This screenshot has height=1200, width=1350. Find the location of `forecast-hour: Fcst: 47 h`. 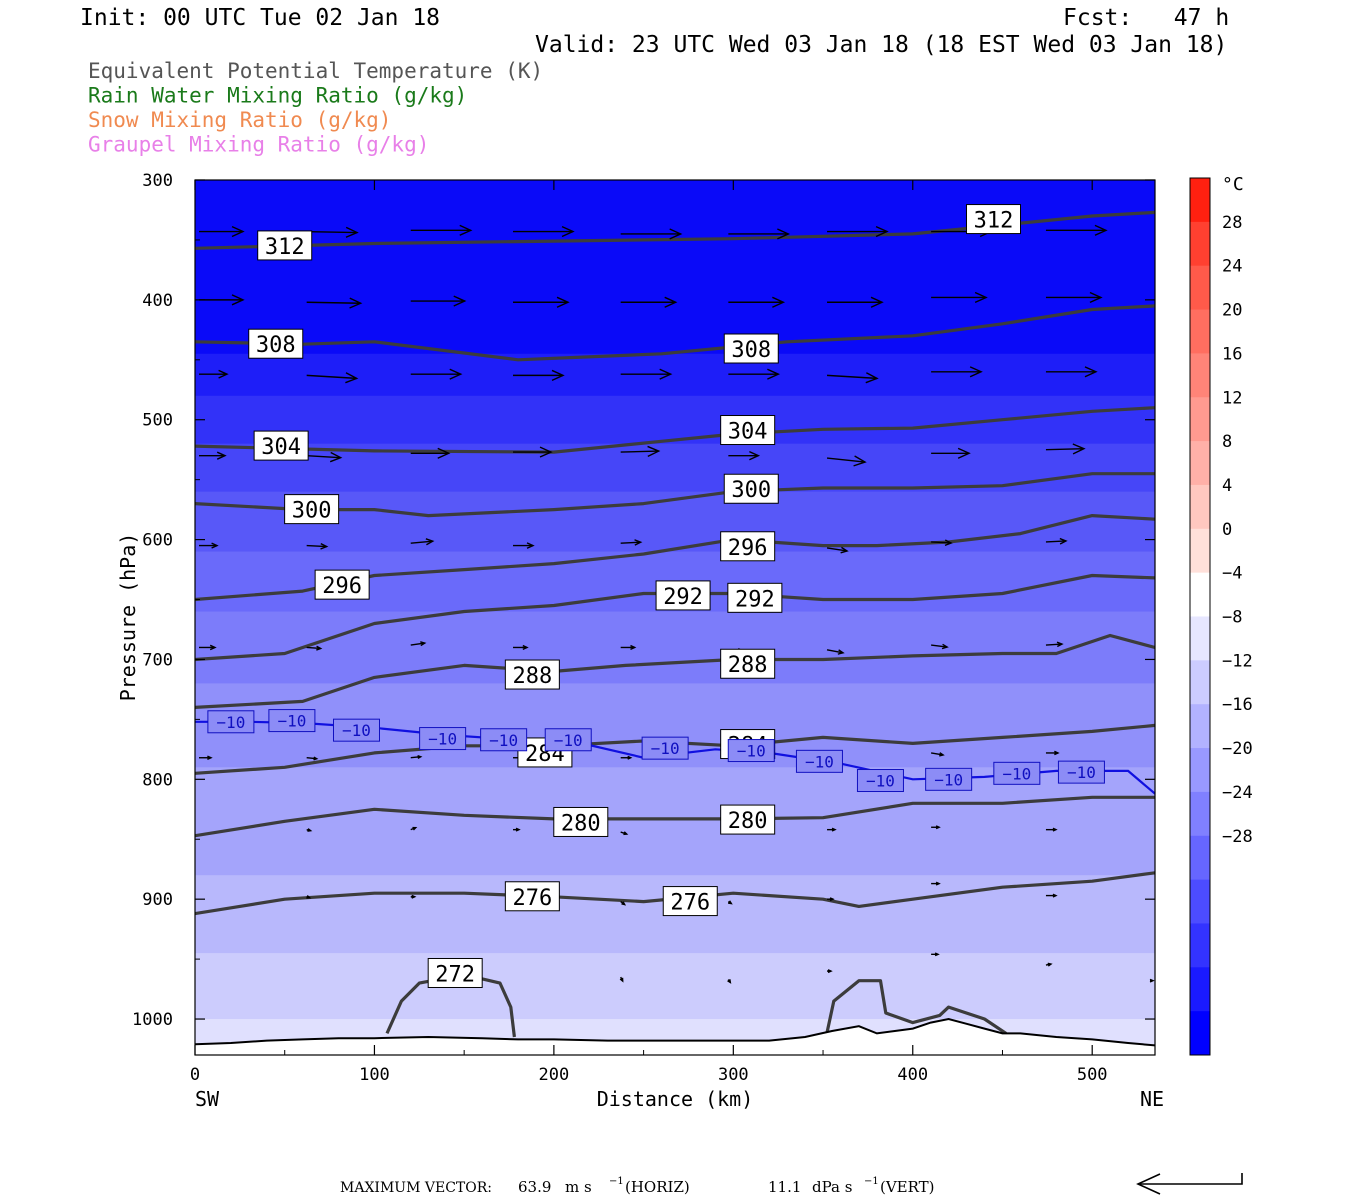

forecast-hour: Fcst: 47 h is located at coordinates (1146, 18).